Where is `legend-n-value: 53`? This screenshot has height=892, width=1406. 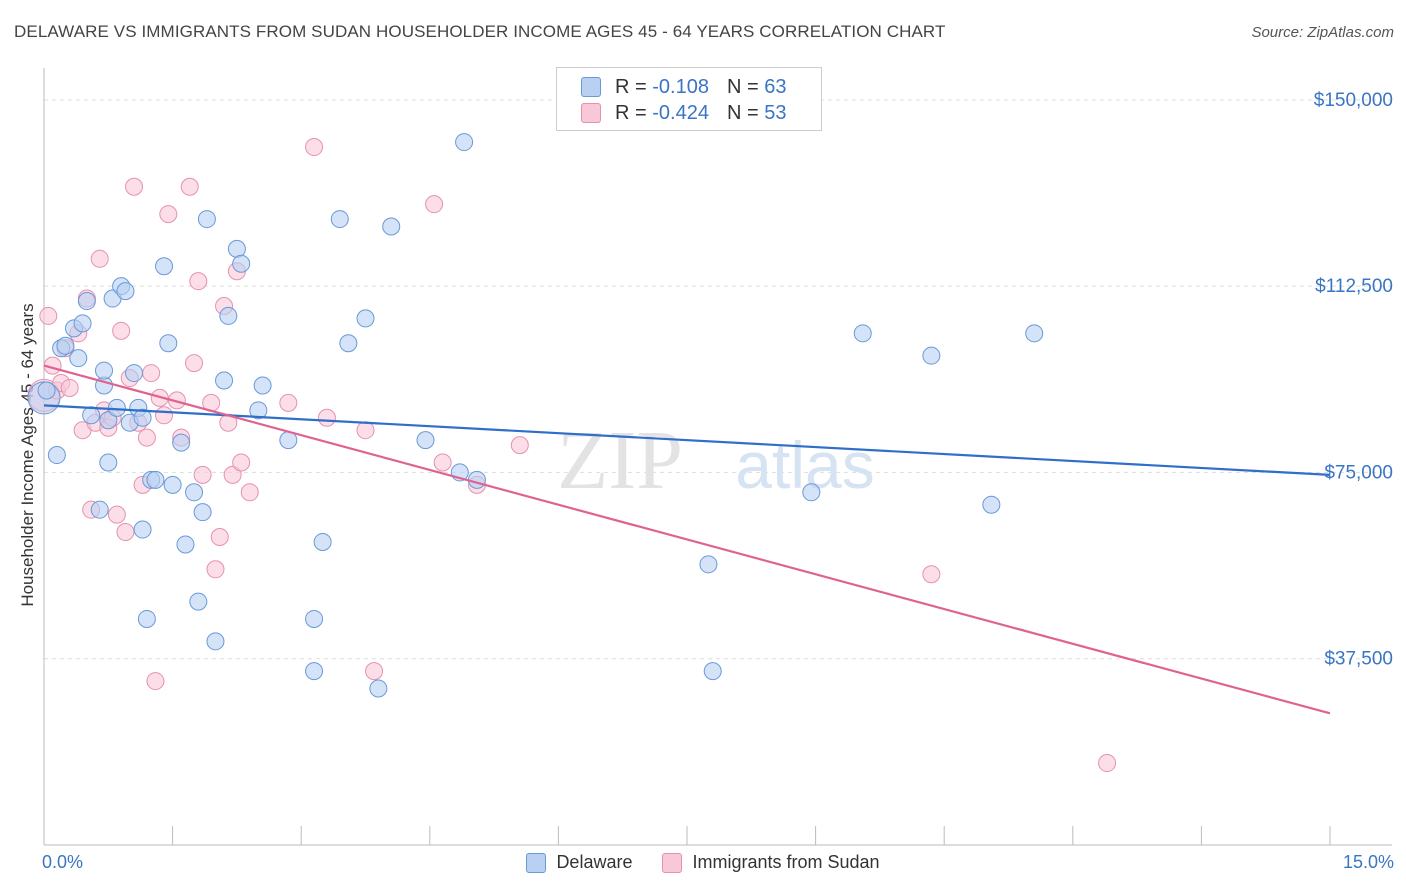 legend-n-value: 53 is located at coordinates (775, 112).